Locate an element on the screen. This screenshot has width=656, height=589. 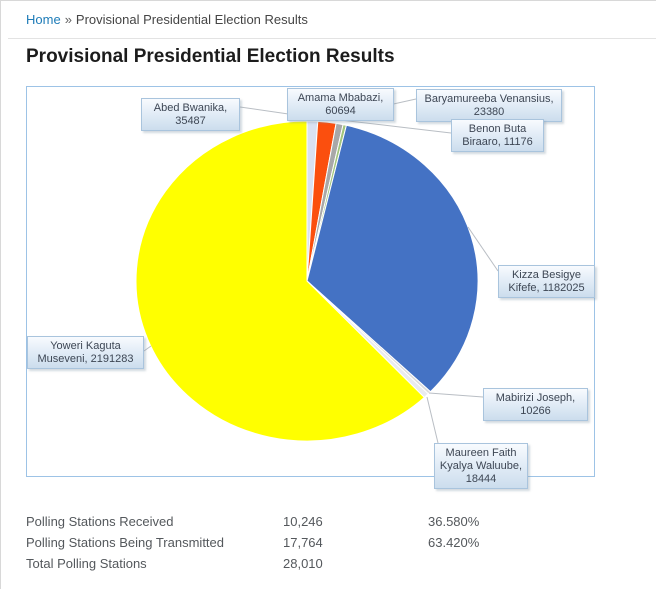
header-divider is located at coordinates (332, 38).